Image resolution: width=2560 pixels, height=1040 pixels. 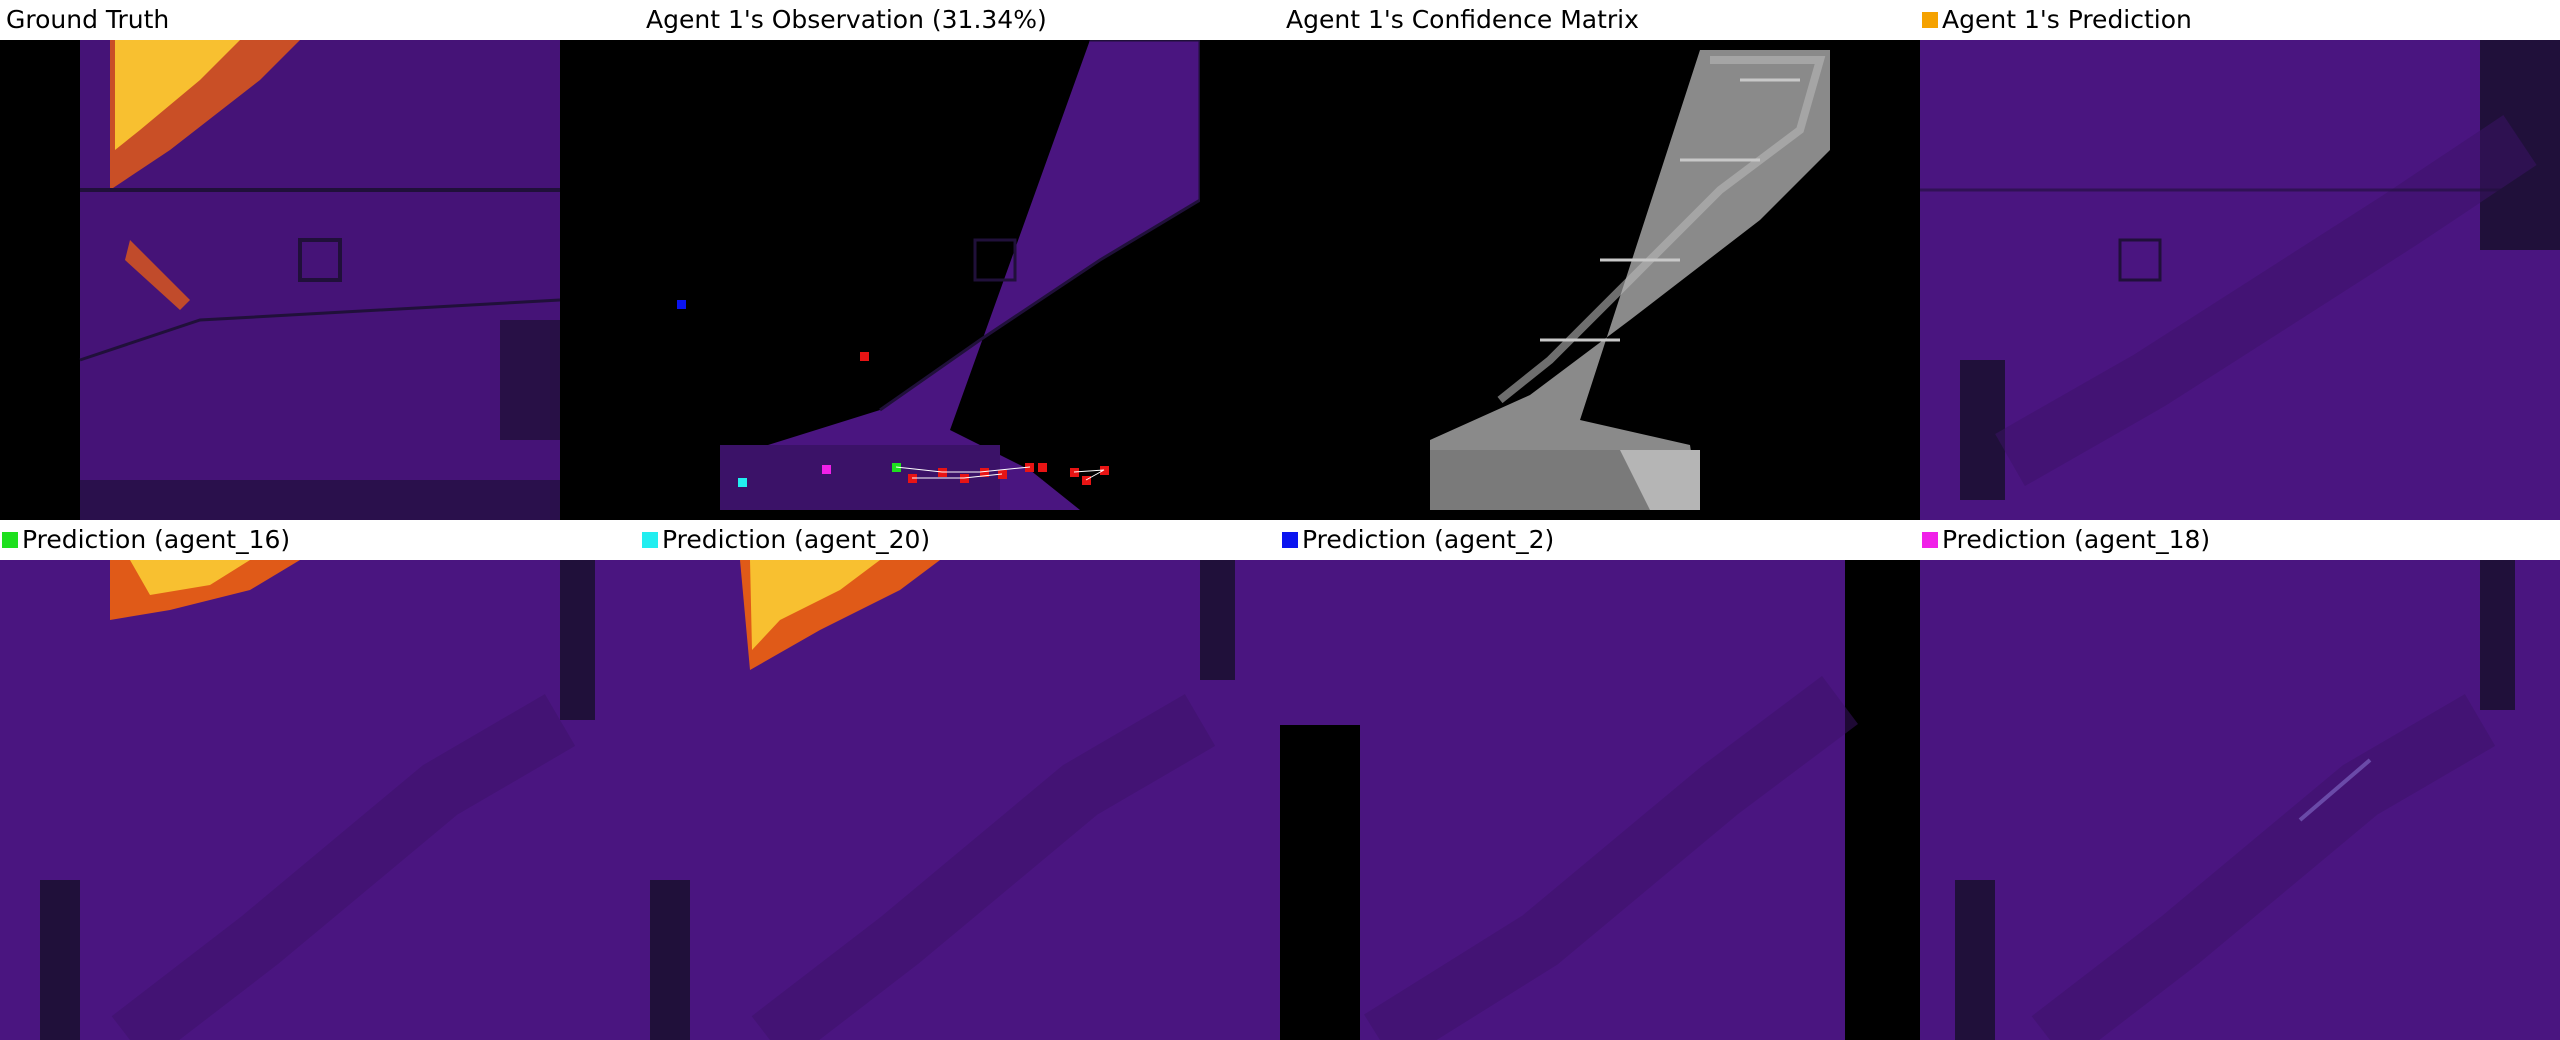 I want to click on observation-map, so click(x=880, y=280).